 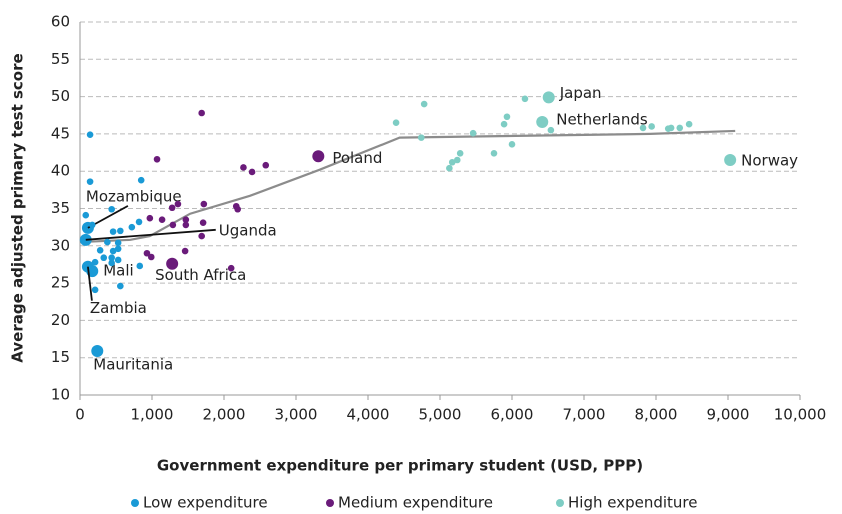 What do you see at coordinates (248, 230) in the screenshot?
I see `point-label: Uganda` at bounding box center [248, 230].